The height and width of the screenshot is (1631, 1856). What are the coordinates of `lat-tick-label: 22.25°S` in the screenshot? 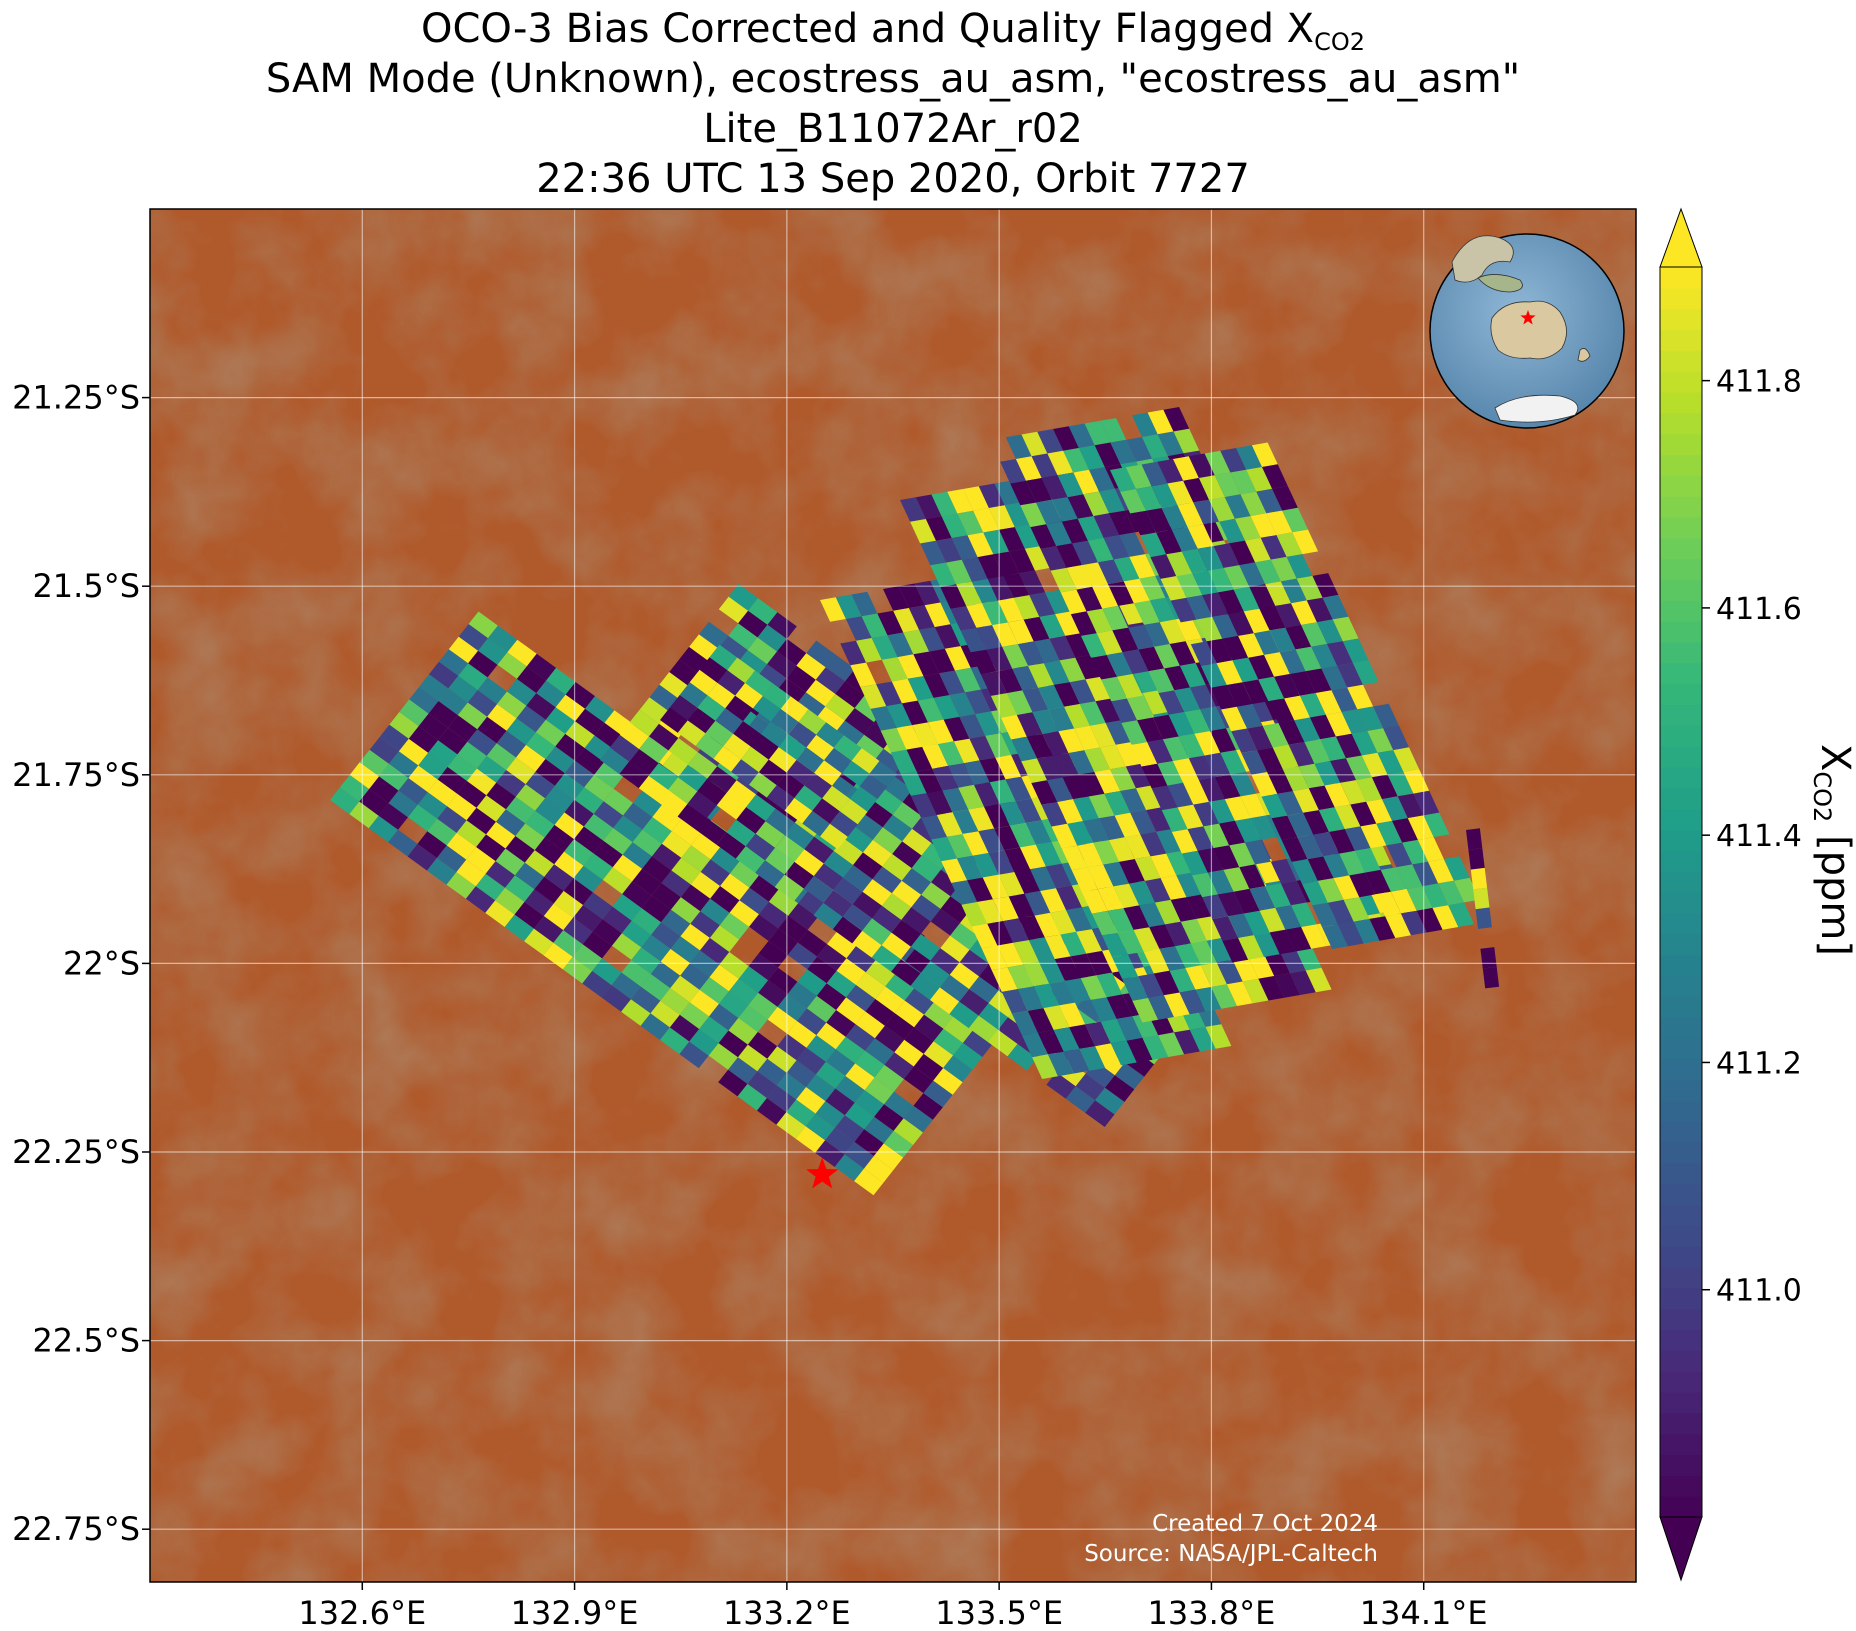 It's located at (76, 1152).